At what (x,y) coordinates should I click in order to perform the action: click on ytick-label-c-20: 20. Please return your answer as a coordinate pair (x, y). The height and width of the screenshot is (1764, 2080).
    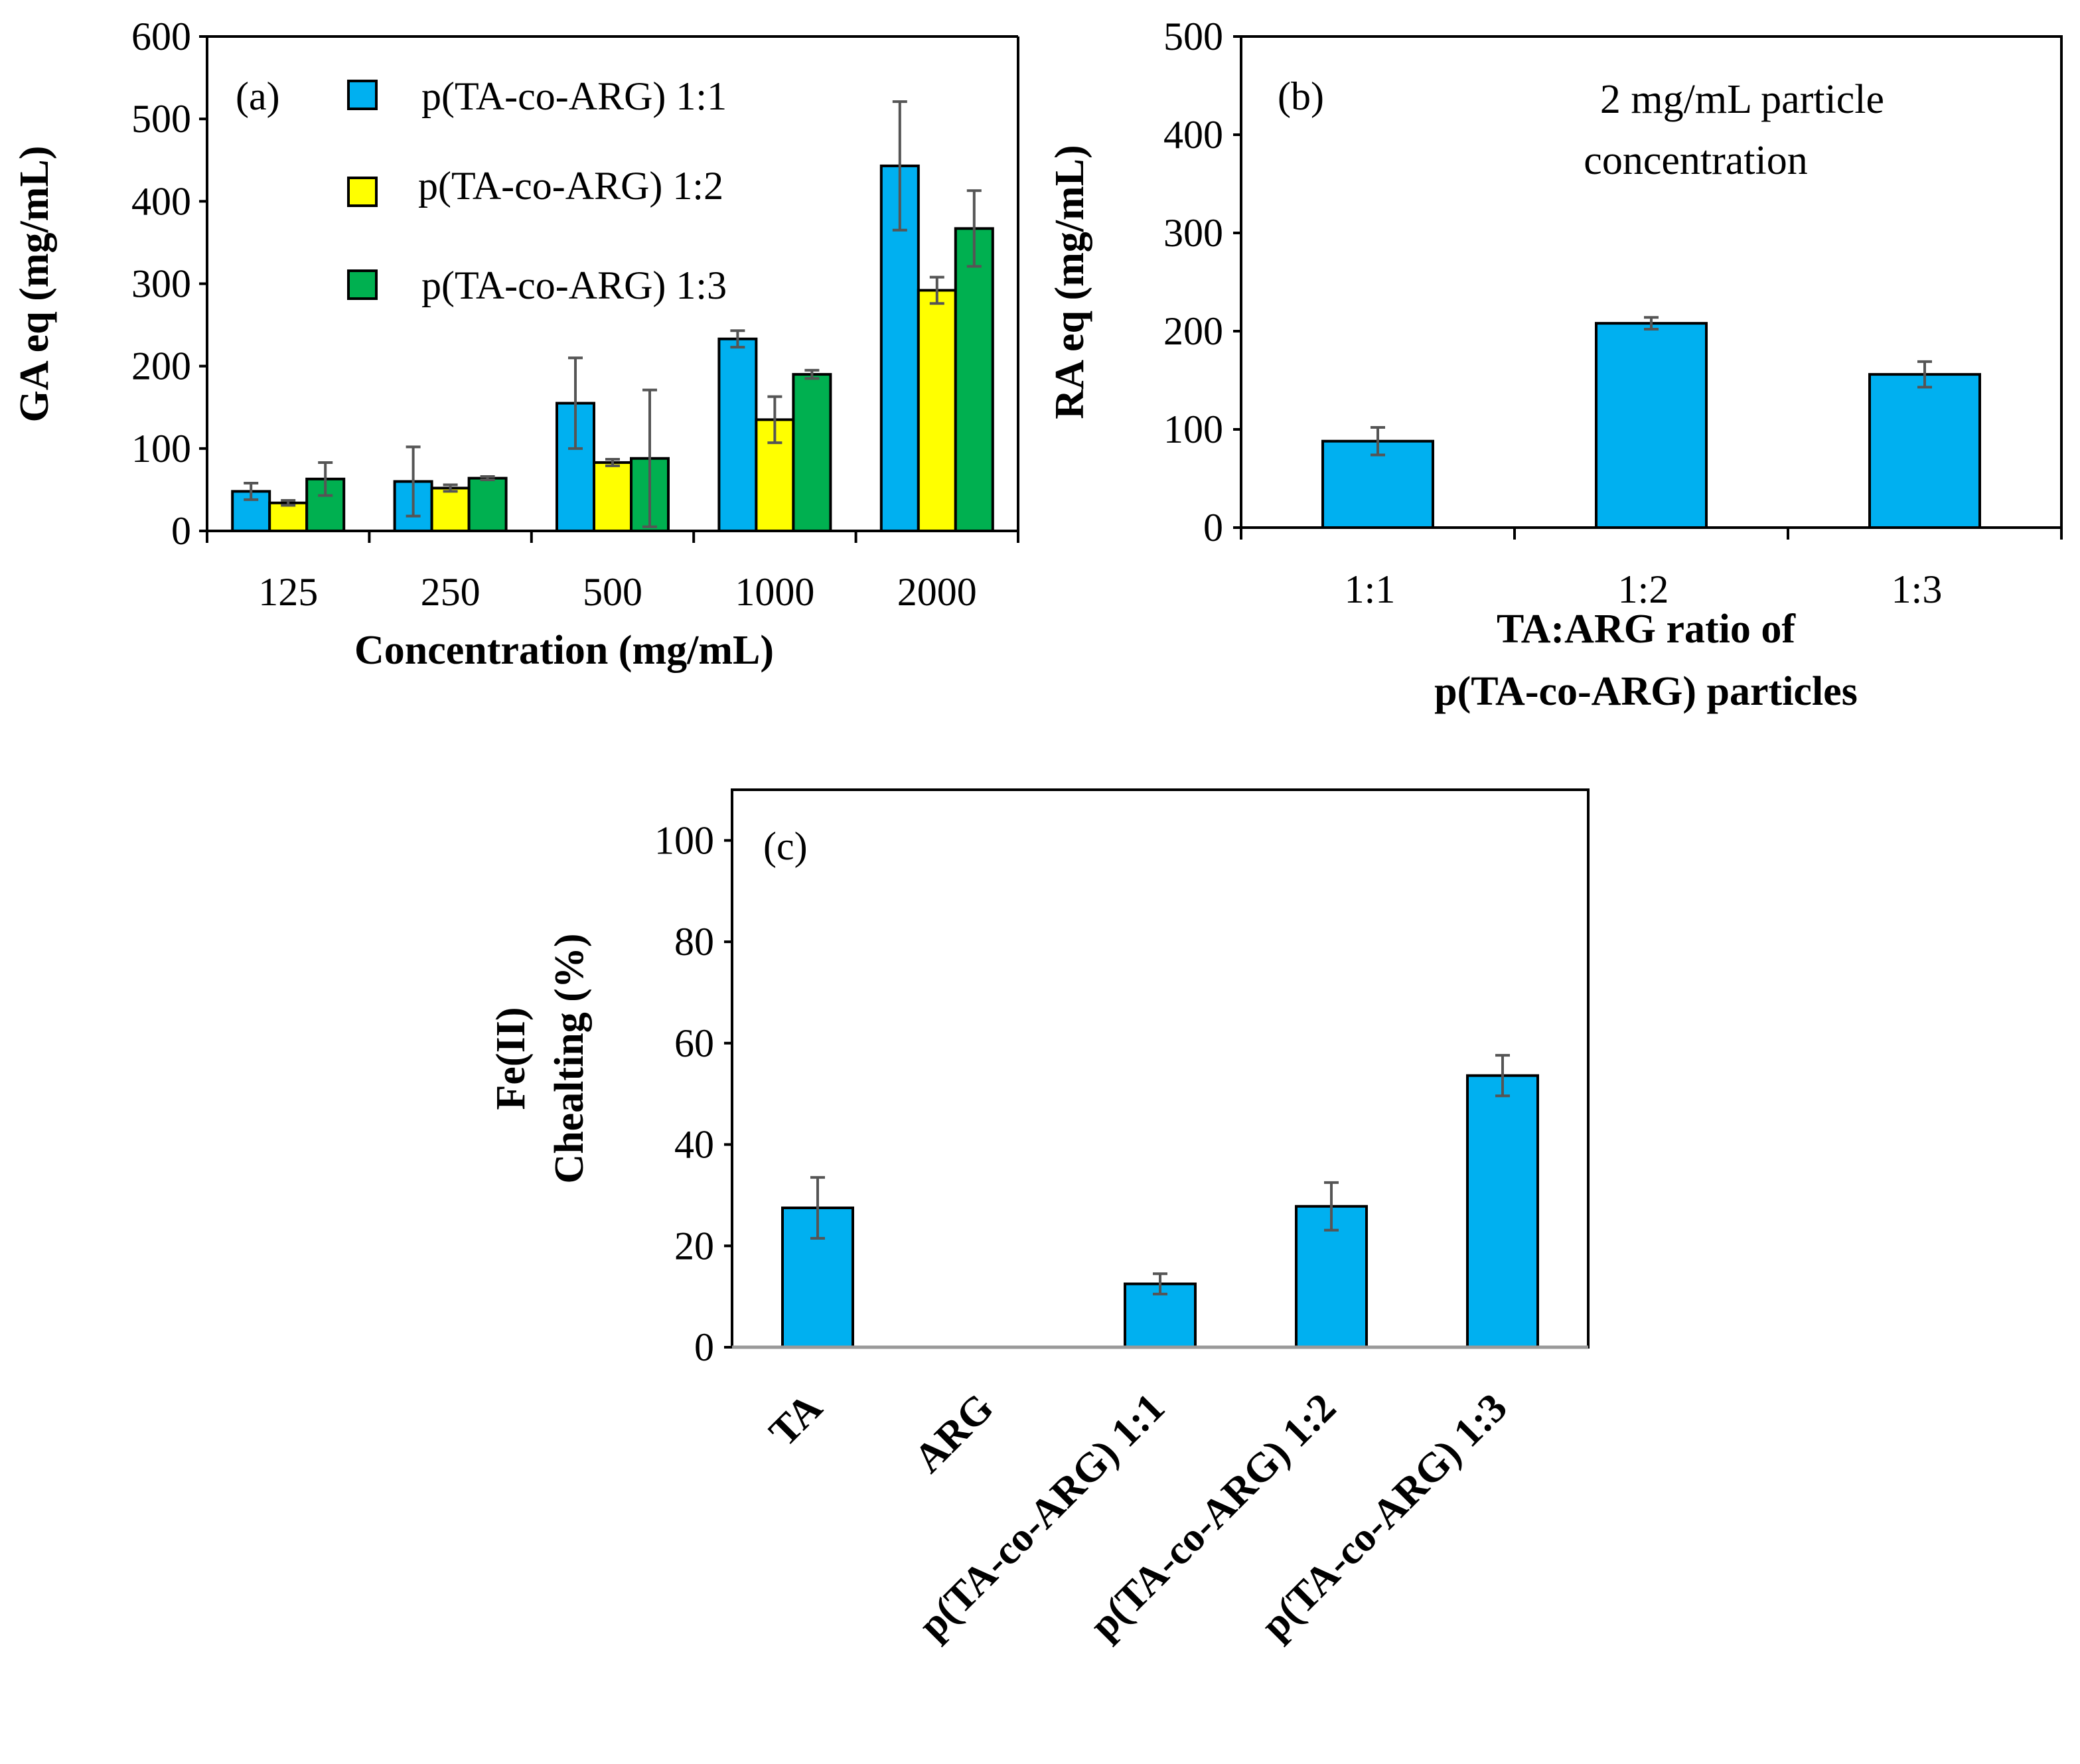
    Looking at the image, I should click on (694, 1246).